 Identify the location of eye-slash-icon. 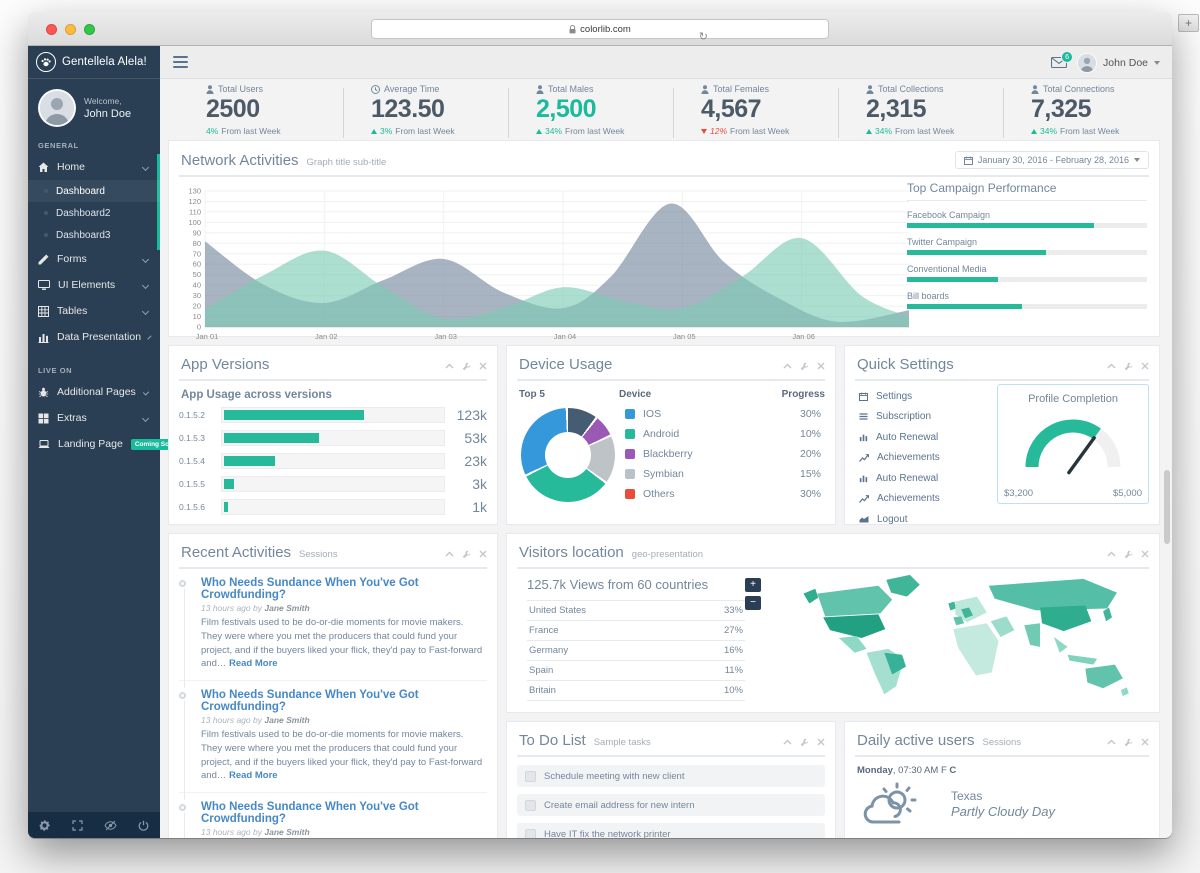
(110, 825).